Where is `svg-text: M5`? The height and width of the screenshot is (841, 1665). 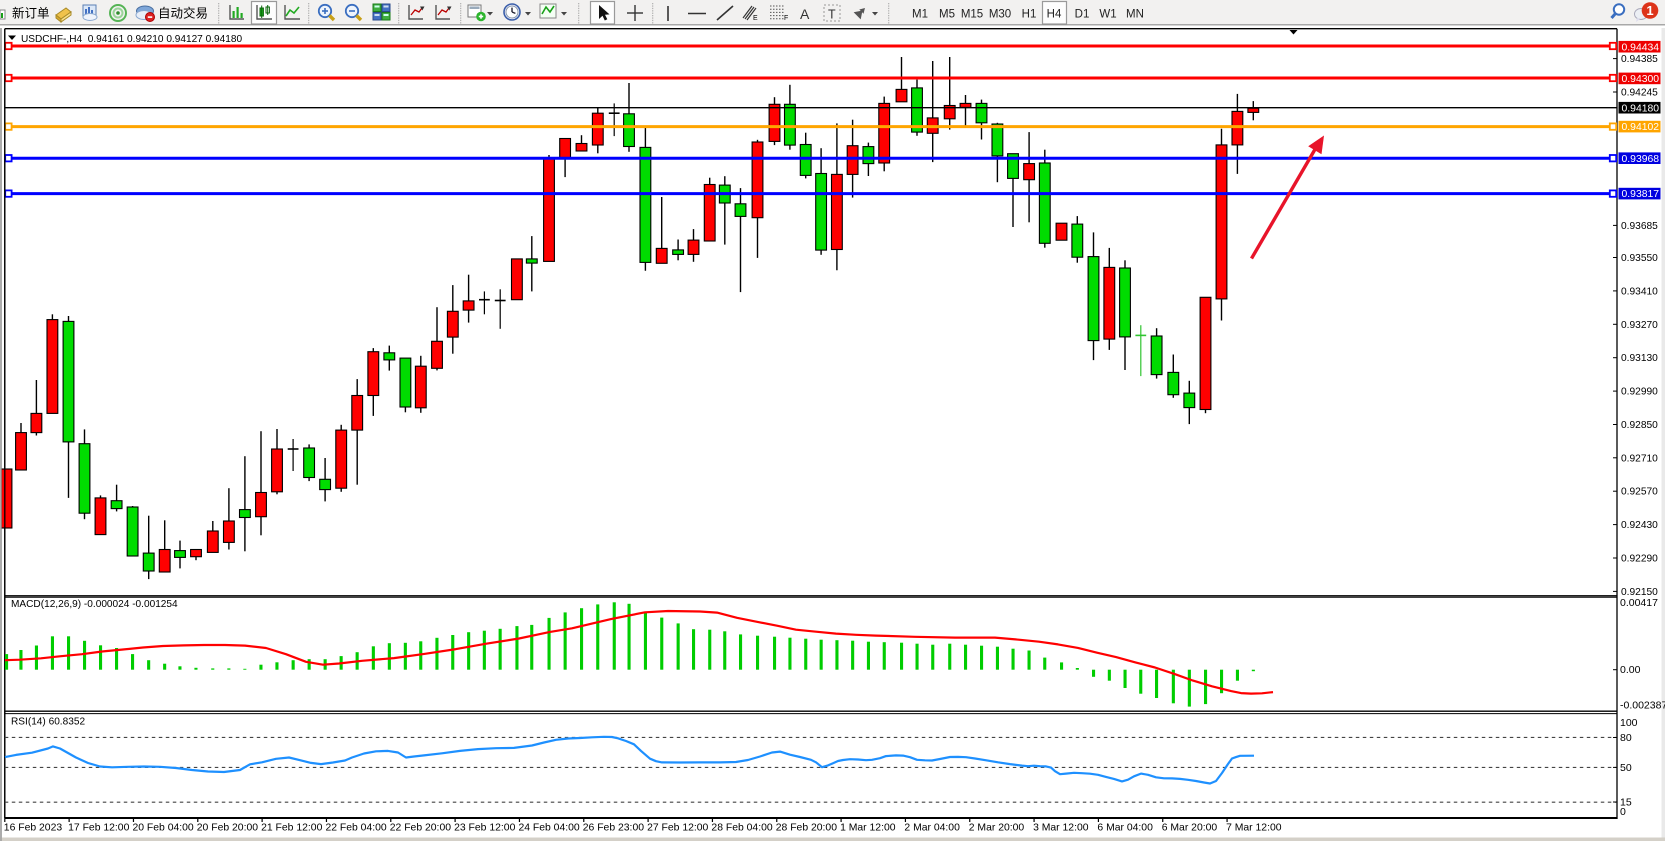 svg-text: M5 is located at coordinates (947, 15).